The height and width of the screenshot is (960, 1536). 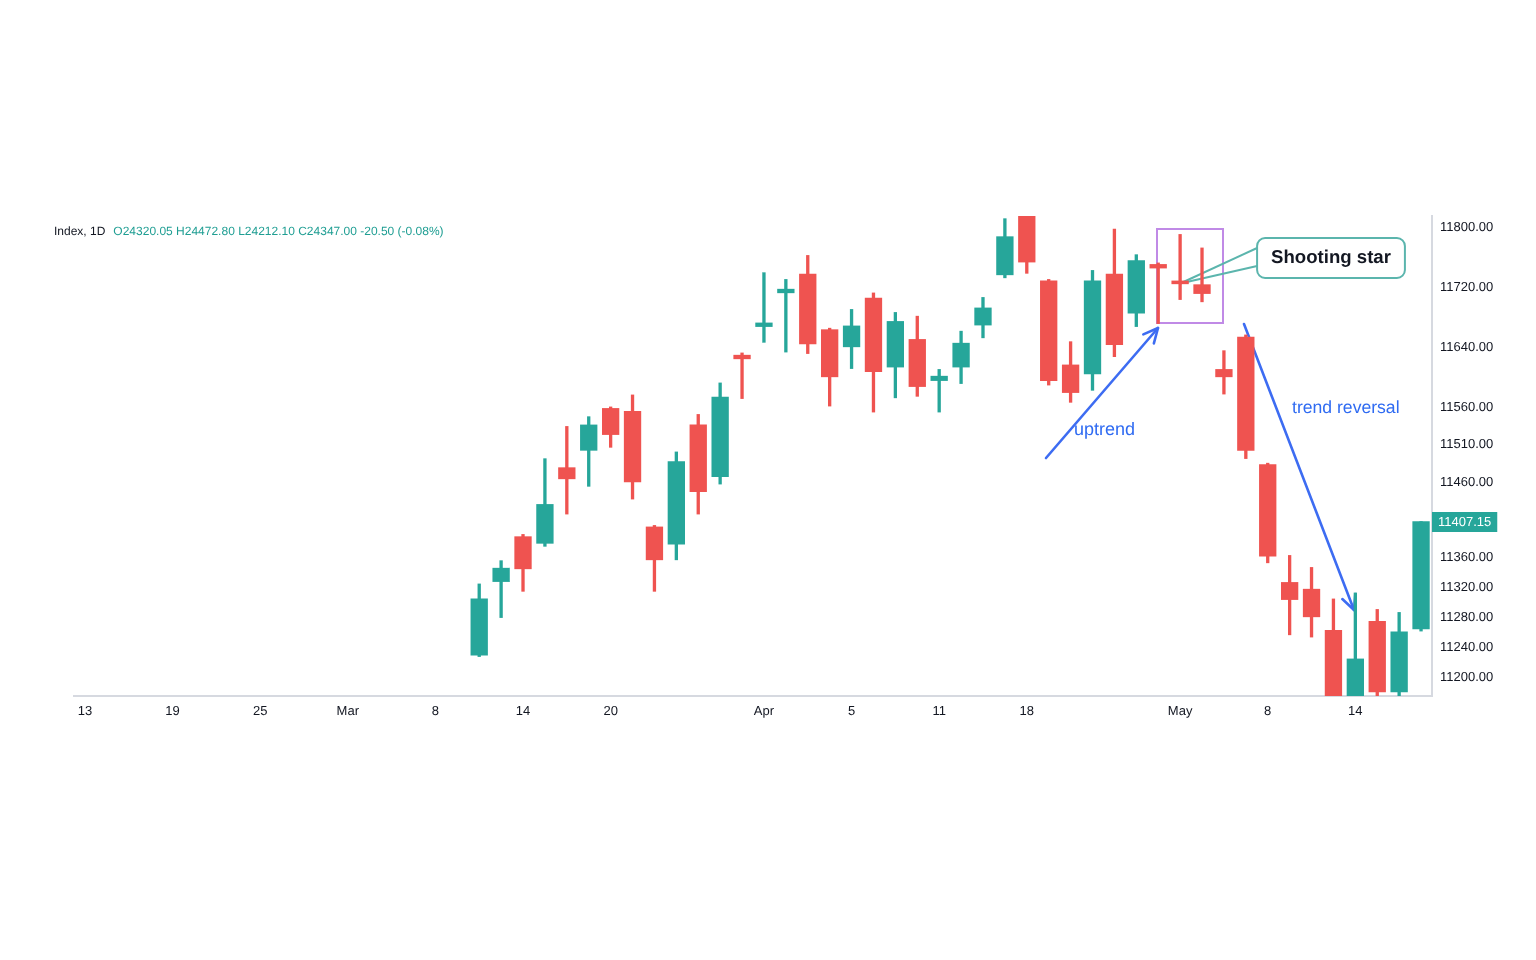 What do you see at coordinates (1346, 406) in the screenshot?
I see `annotation: trend reversal` at bounding box center [1346, 406].